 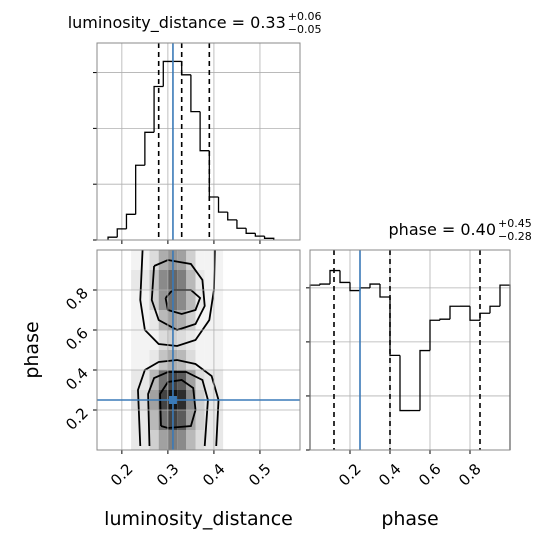 What do you see at coordinates (515, 223) in the screenshot?
I see `title-upper: +0.45` at bounding box center [515, 223].